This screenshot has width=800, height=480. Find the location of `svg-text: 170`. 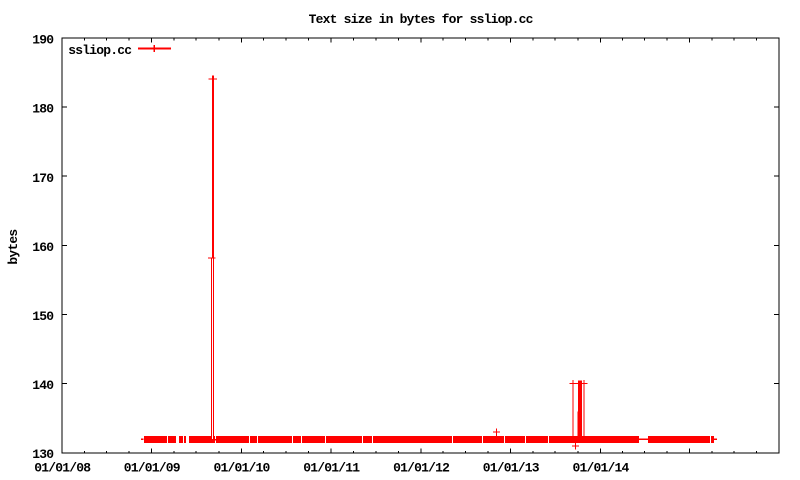

svg-text: 170 is located at coordinates (43, 178).